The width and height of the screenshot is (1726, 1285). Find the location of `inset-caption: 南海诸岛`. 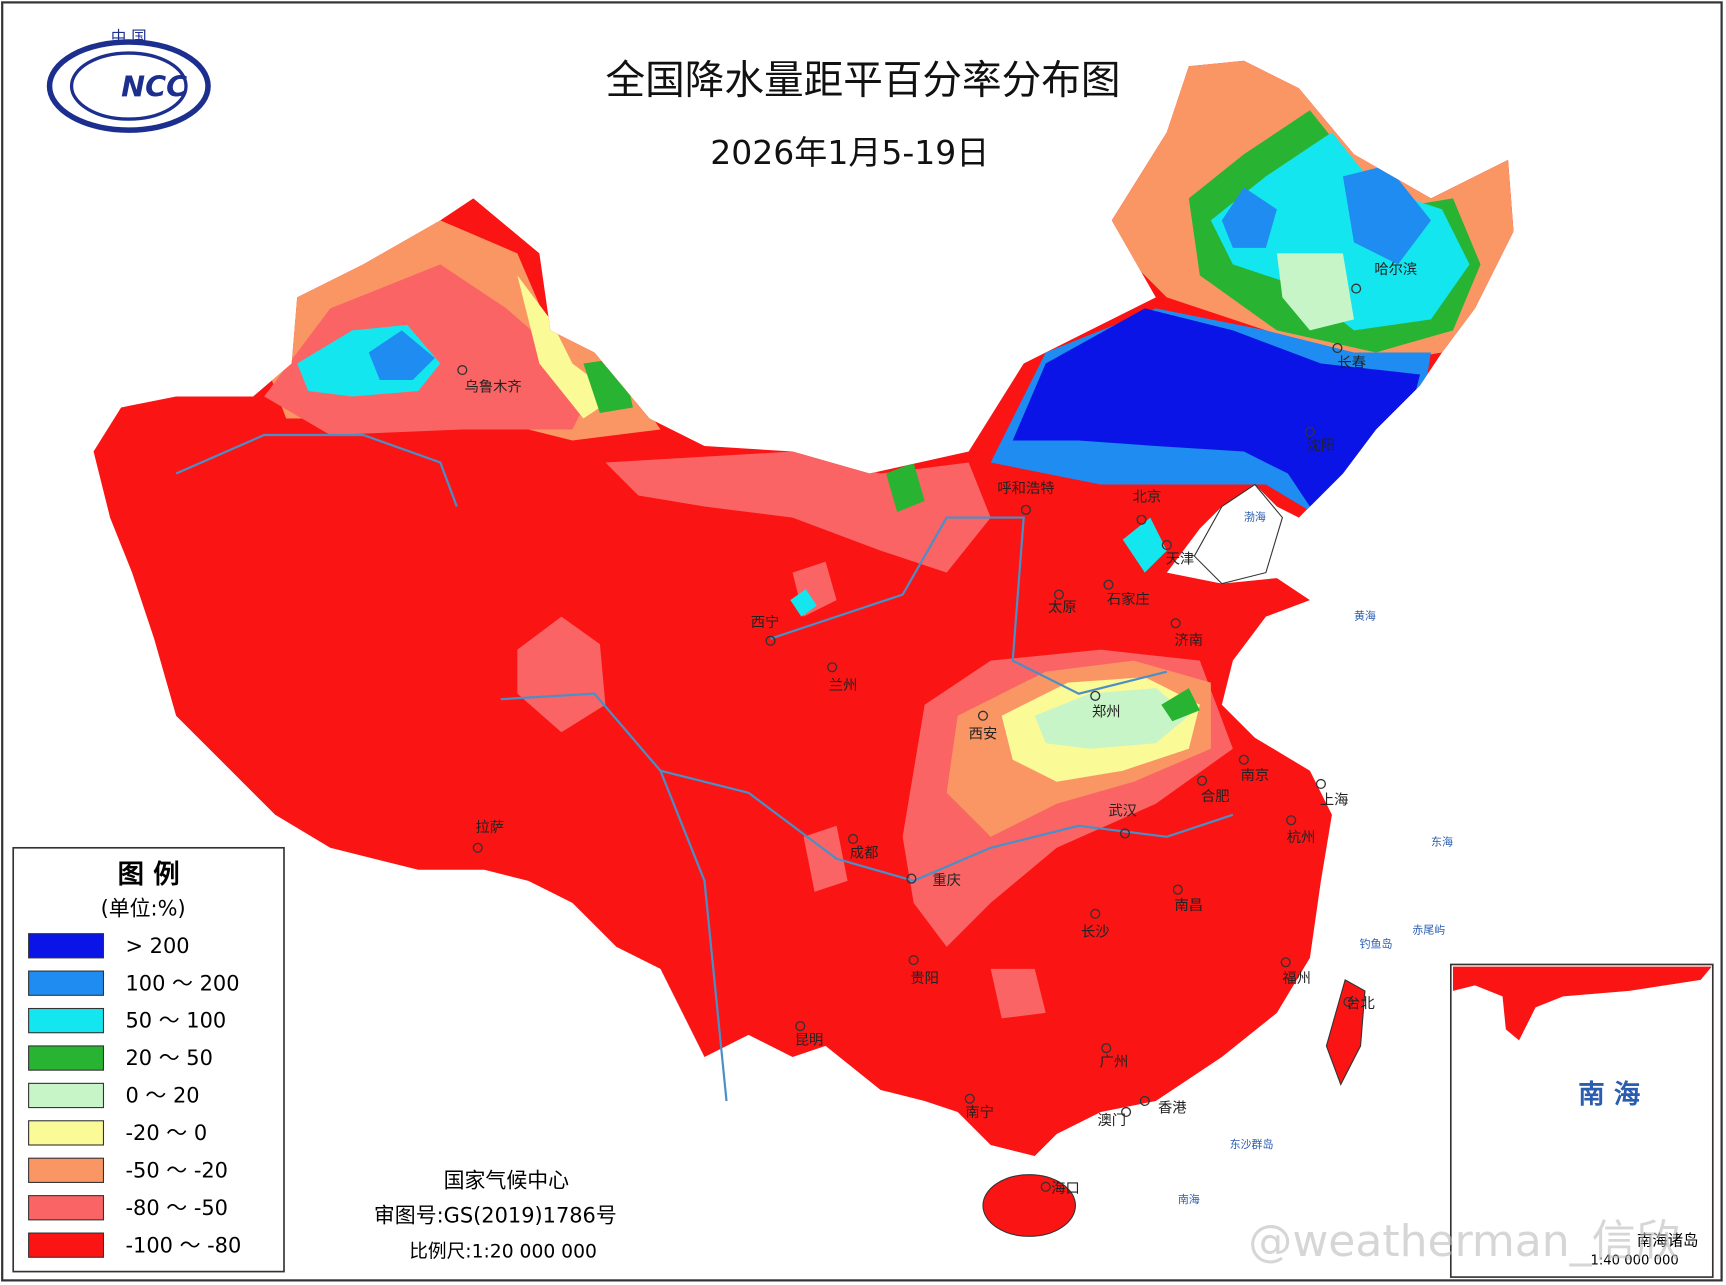

inset-caption: 南海诸岛 is located at coordinates (1668, 1240).